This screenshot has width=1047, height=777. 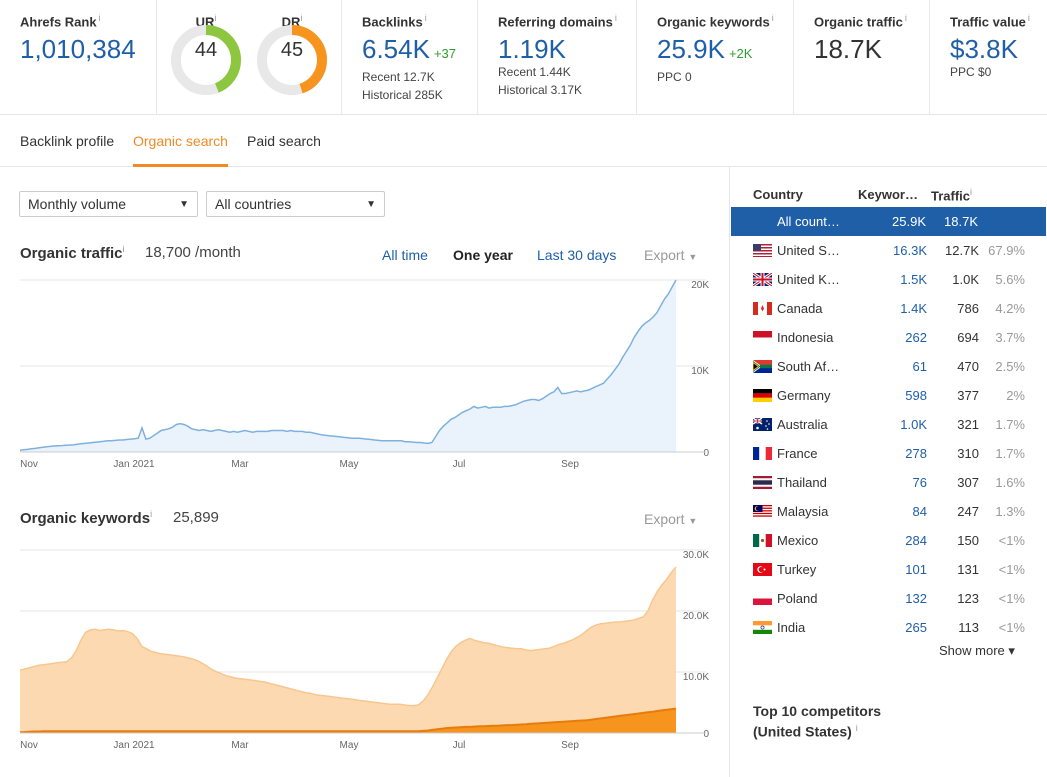 What do you see at coordinates (671, 255) in the screenshot?
I see `export-traffic-button: Export ▼` at bounding box center [671, 255].